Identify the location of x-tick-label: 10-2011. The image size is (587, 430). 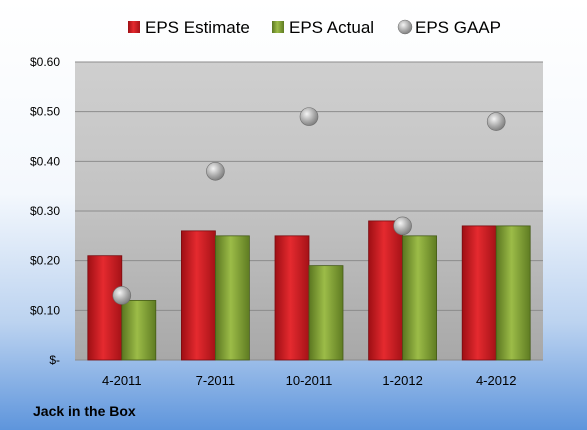
(309, 380).